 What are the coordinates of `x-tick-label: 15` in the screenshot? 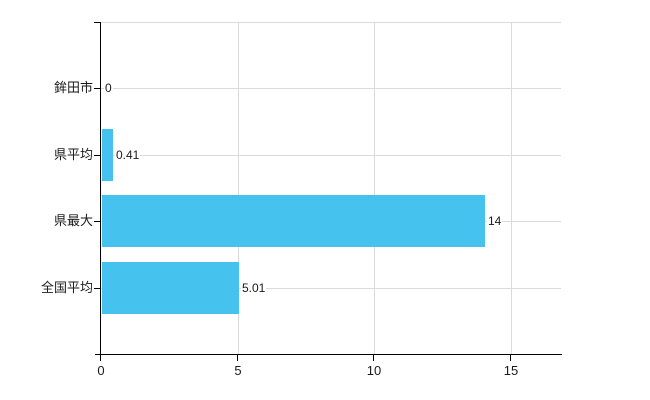 It's located at (511, 370).